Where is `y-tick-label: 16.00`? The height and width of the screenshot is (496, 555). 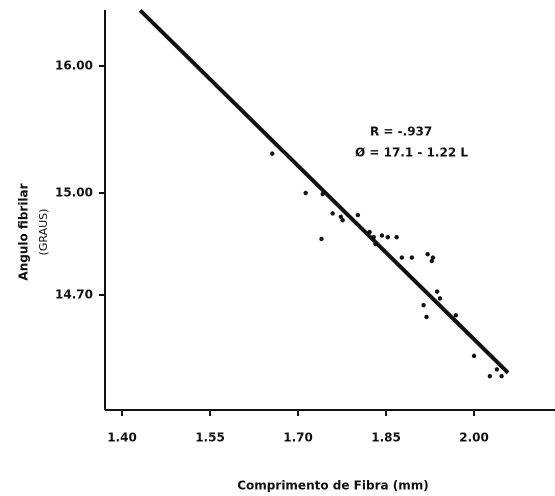 y-tick-label: 16.00 is located at coordinates (74, 66).